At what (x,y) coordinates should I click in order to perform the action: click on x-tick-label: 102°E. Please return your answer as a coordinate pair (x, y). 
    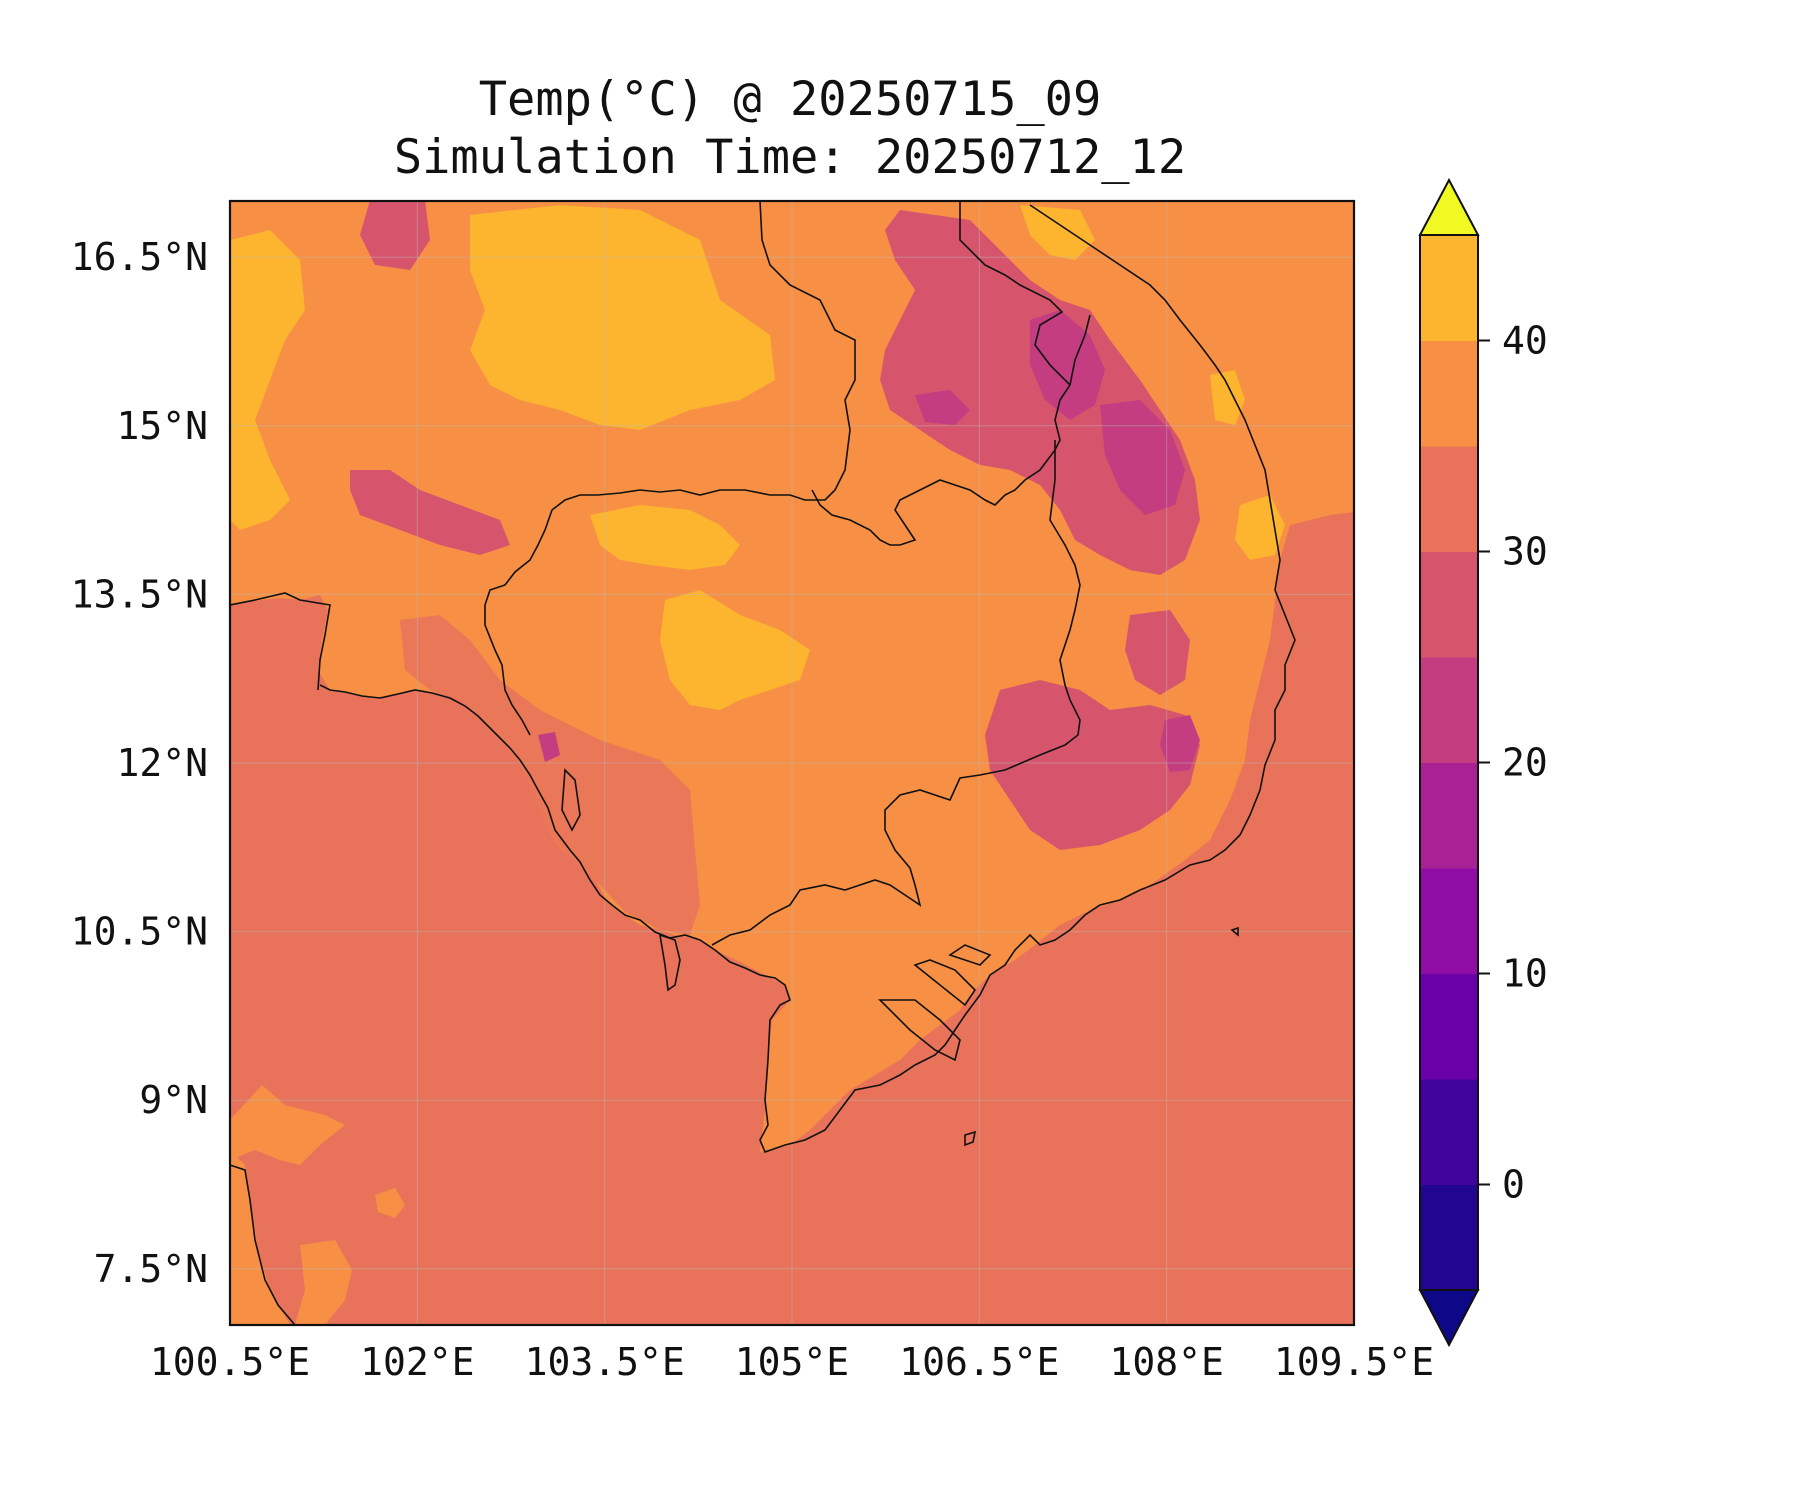
    Looking at the image, I should click on (417, 1362).